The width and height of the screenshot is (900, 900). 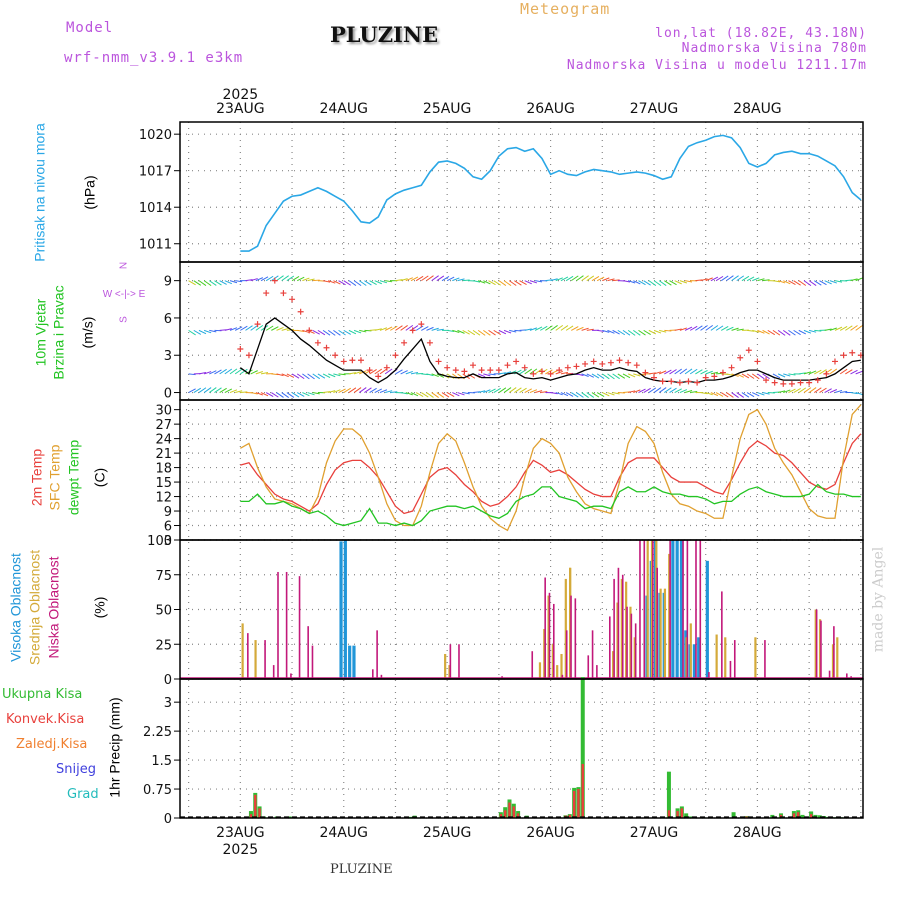 I want to click on date-tick-top: 25AUG, so click(x=447, y=109).